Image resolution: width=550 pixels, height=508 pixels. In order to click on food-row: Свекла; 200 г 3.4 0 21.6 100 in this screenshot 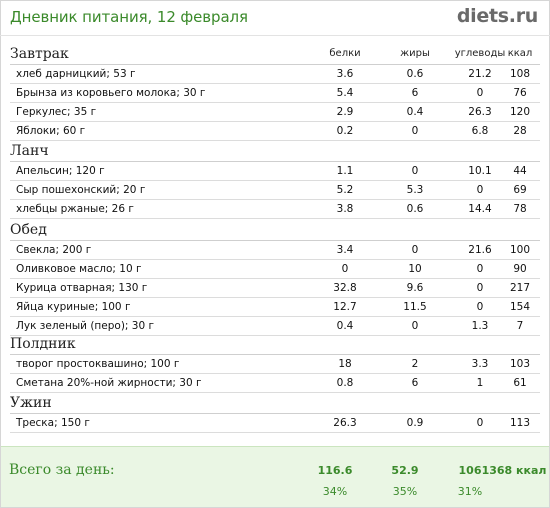, I will do `click(275, 250)`.